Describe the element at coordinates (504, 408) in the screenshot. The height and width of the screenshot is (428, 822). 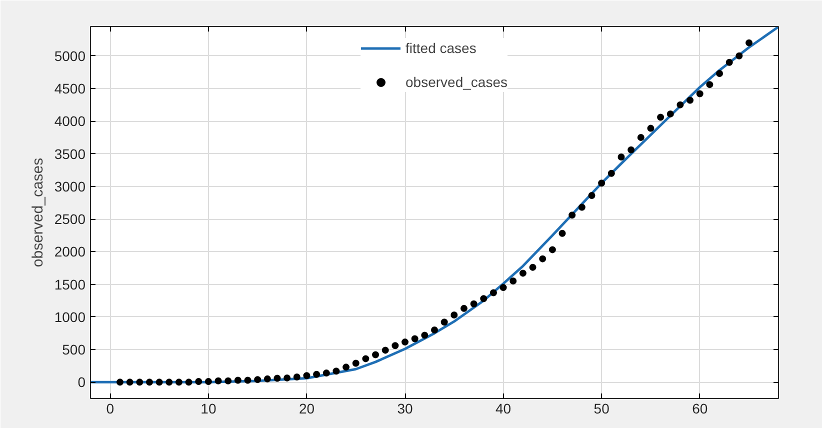
I see `x-tick-label: 40` at that location.